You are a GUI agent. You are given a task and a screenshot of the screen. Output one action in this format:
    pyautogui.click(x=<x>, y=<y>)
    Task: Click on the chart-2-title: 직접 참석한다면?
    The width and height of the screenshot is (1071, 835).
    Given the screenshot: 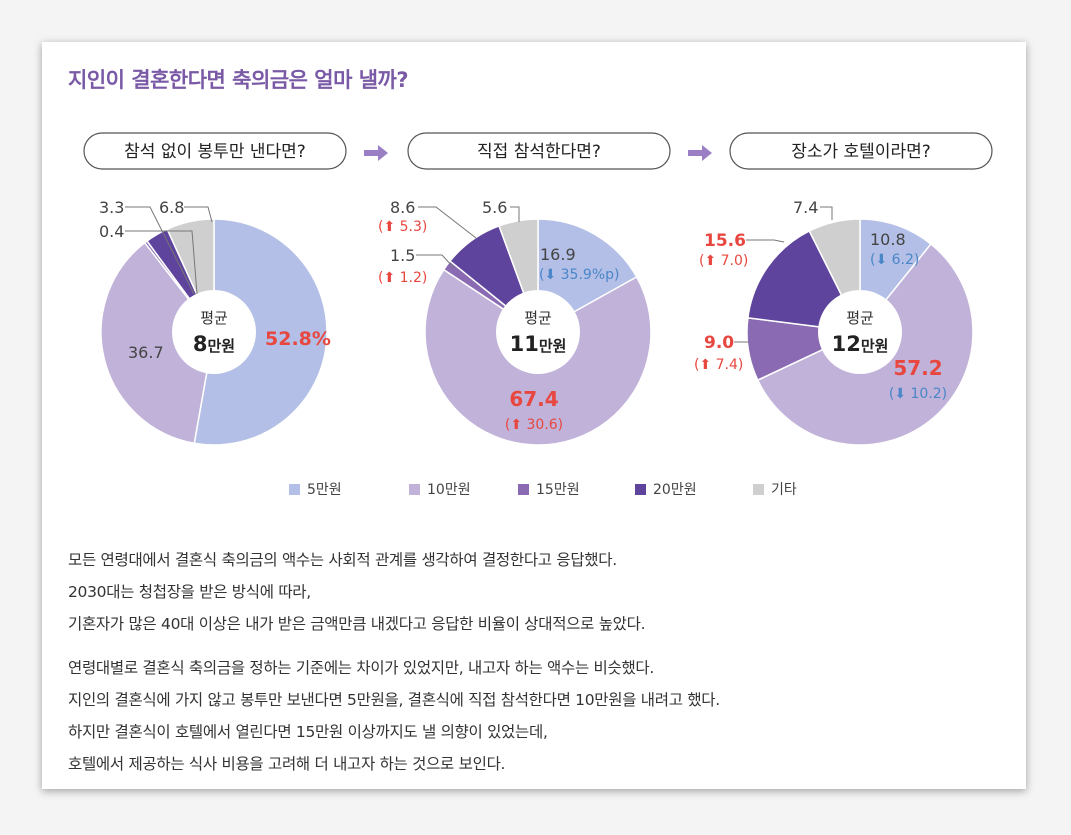 What is the action you would take?
    pyautogui.click(x=539, y=152)
    